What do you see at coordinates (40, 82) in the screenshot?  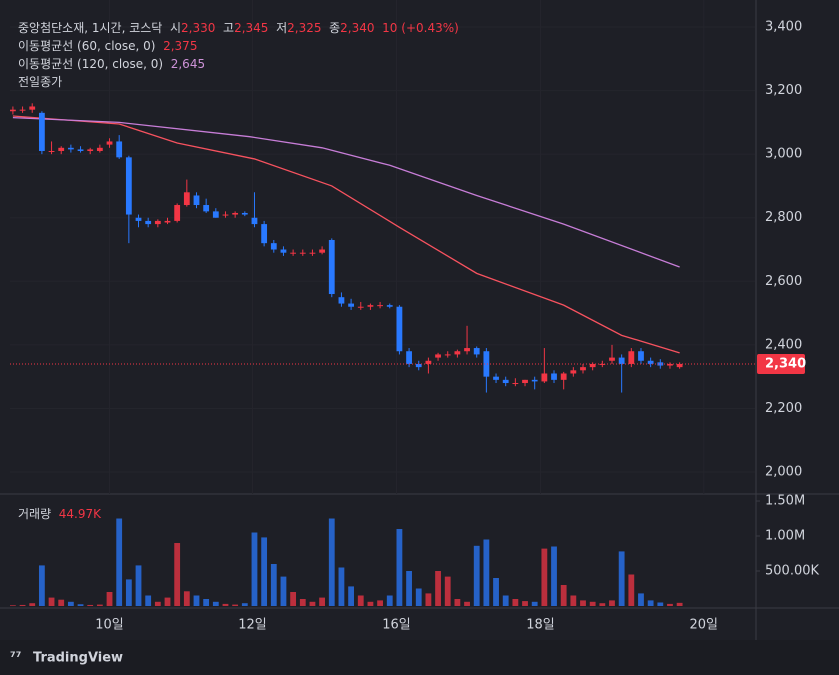 I see `legend: 전일종가` at bounding box center [40, 82].